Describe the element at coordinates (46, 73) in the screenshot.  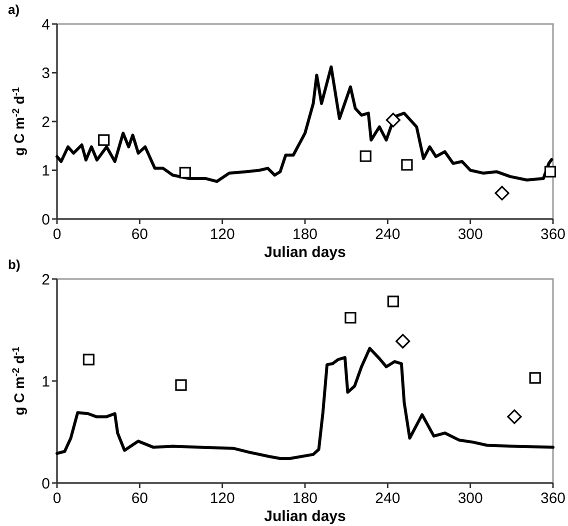
I see `y-tick-label: 3` at that location.